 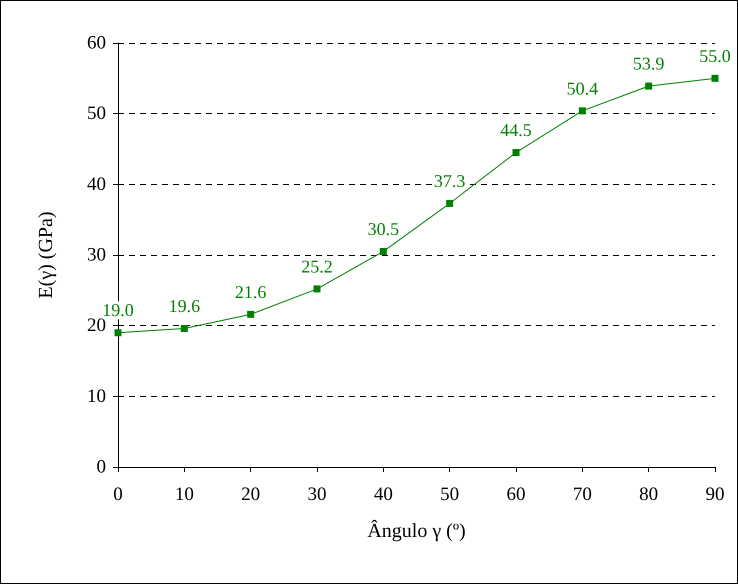 What do you see at coordinates (317, 266) in the screenshot?
I see `data-label: 25.2` at bounding box center [317, 266].